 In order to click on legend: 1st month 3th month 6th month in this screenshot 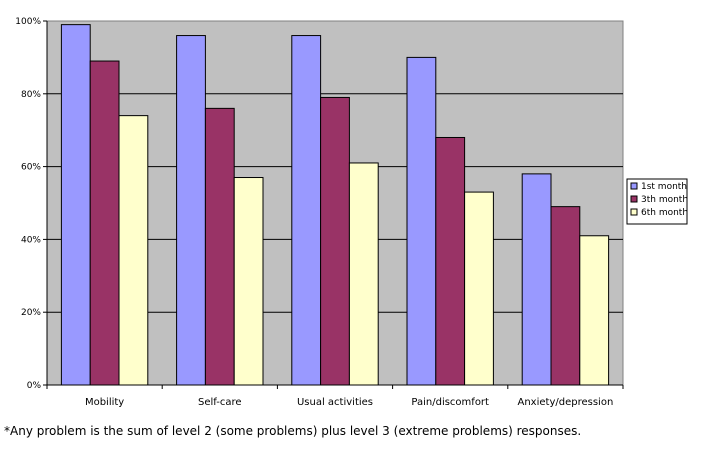, I will do `click(657, 201)`.